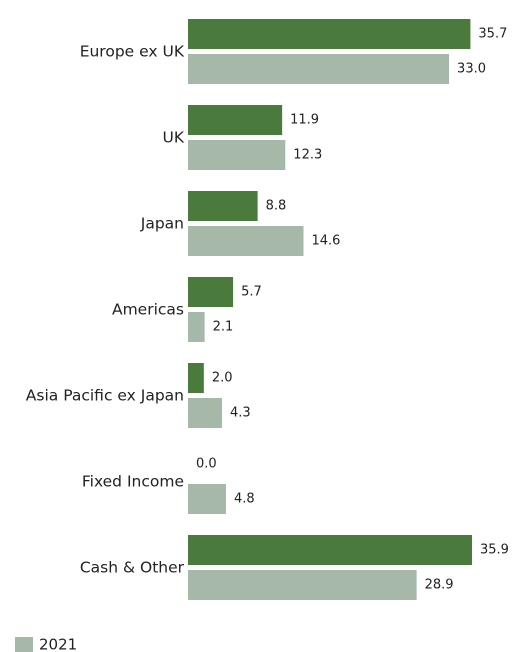 The image size is (512, 652). I want to click on value-label: 12.3, so click(307, 155).